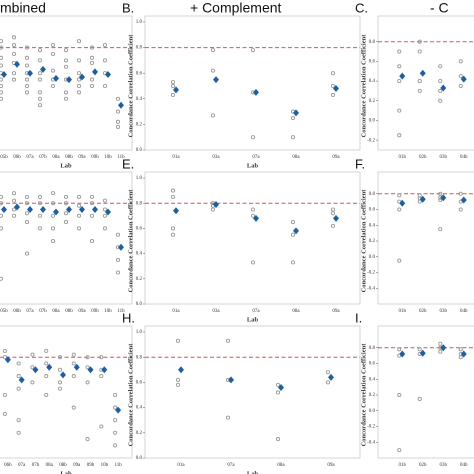 This screenshot has width=474, height=474. Describe the element at coordinates (139, 458) in the screenshot. I see `y-tick-label: 0.0` at that location.